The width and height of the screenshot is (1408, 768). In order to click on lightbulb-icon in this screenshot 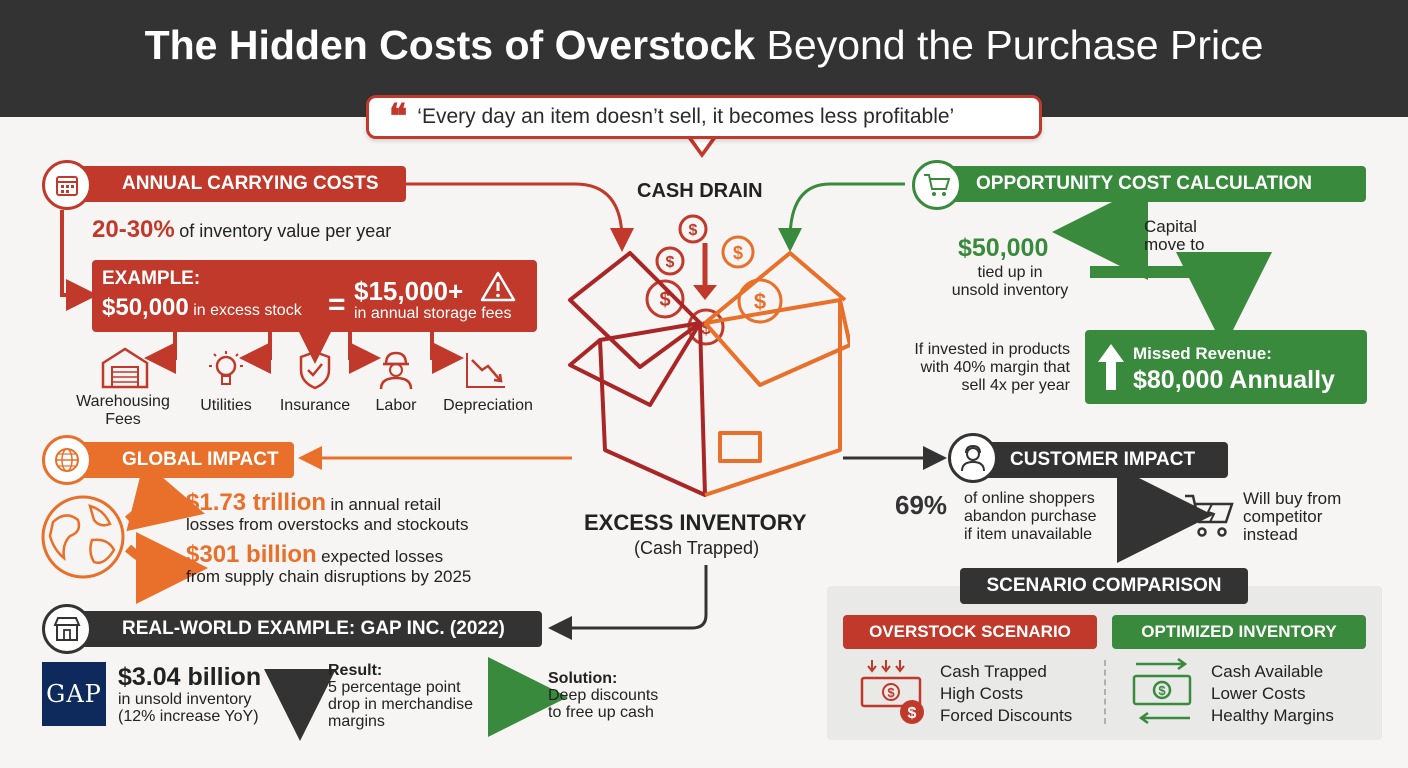, I will do `click(226, 368)`.